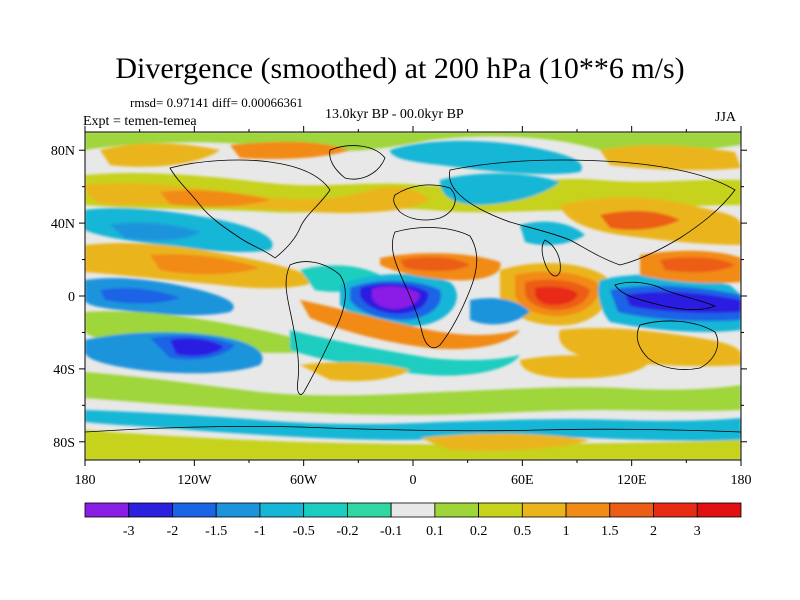  What do you see at coordinates (155, 231) in the screenshot?
I see `field-nh-blue-west` at bounding box center [155, 231].